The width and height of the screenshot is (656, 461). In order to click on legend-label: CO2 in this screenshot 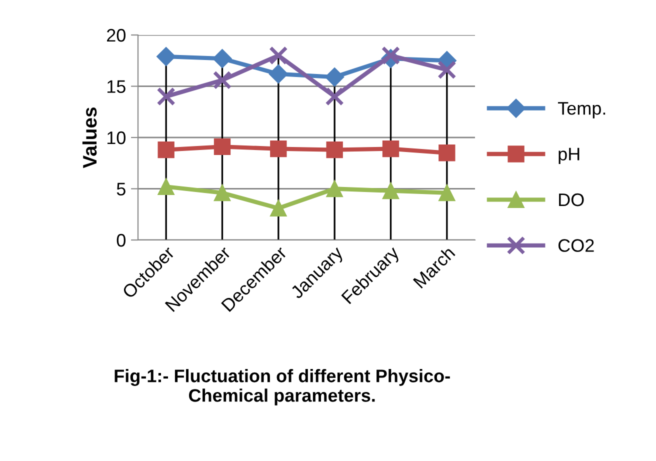, I will do `click(576, 245)`.